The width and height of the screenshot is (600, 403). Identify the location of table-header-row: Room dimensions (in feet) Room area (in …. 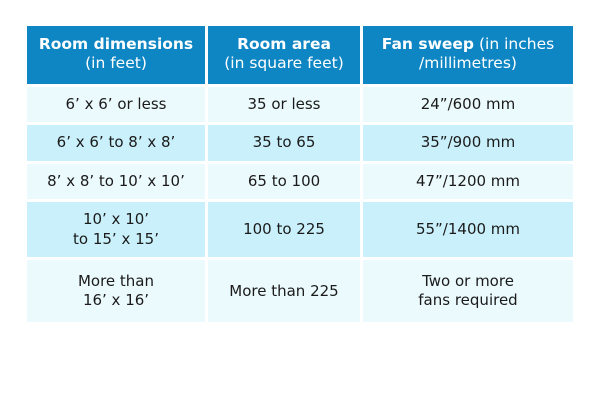
(300, 56).